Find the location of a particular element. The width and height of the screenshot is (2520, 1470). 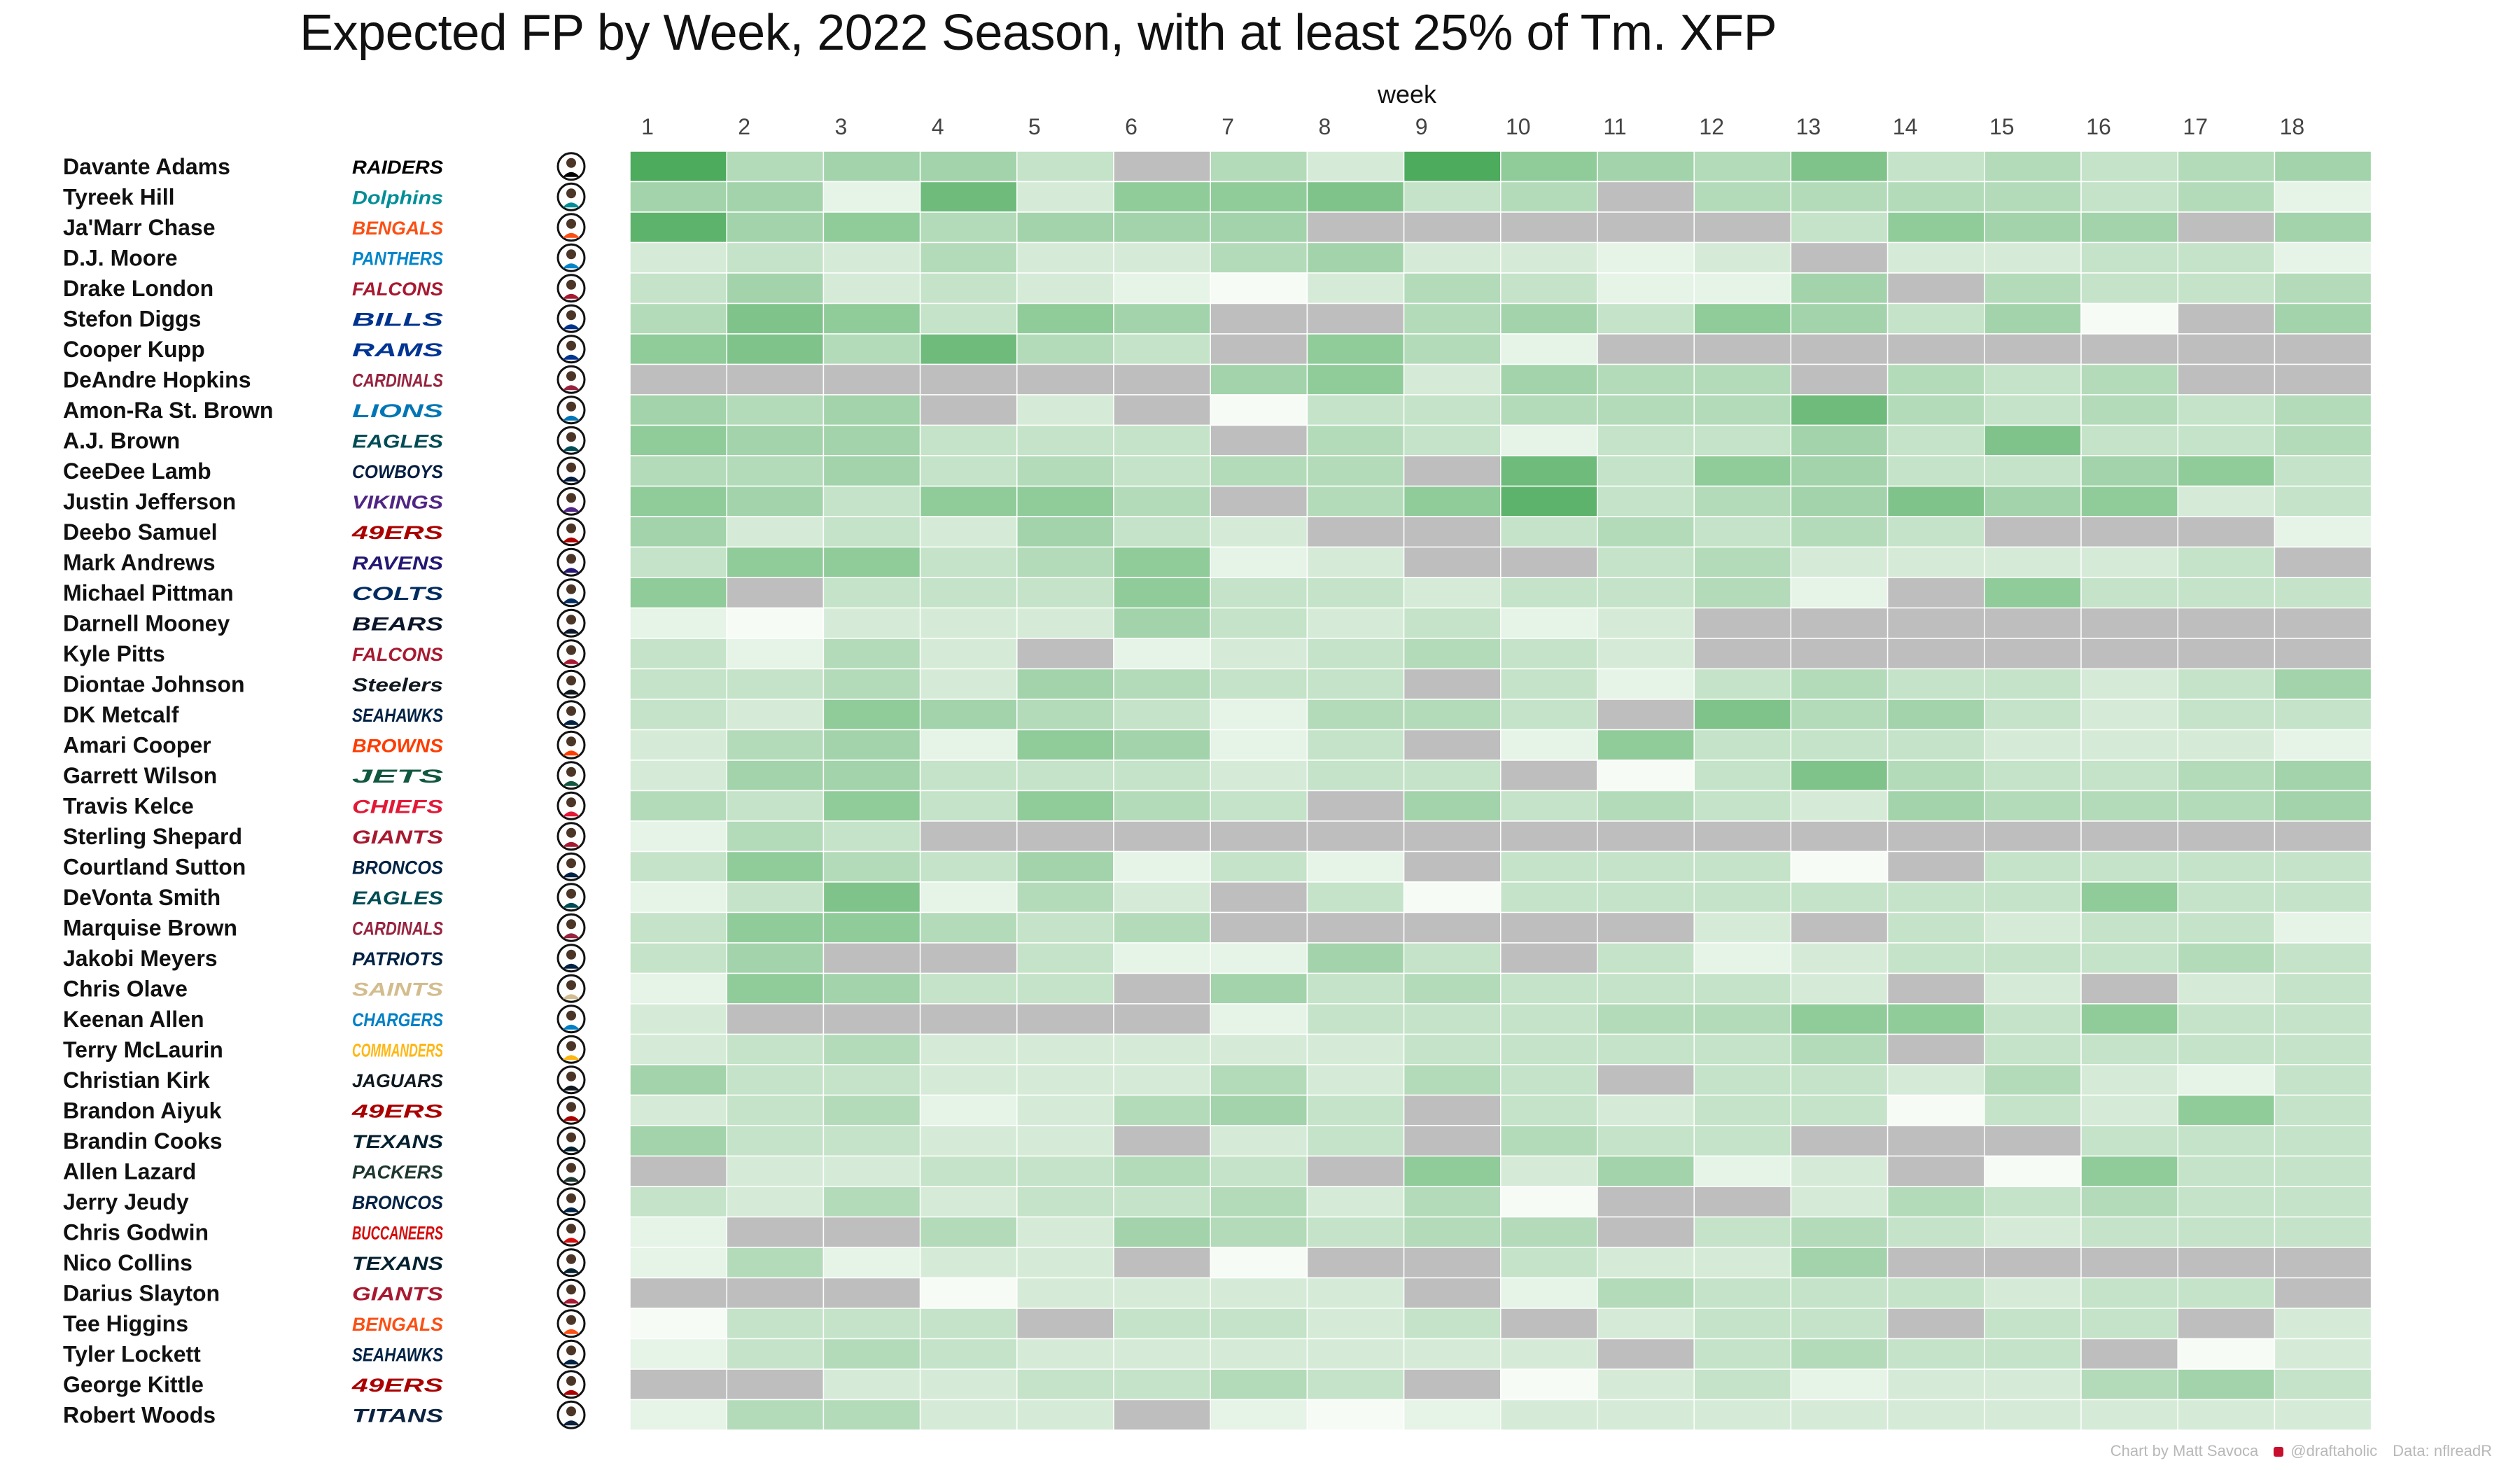

player-name: Amari Cooper is located at coordinates (137, 744).